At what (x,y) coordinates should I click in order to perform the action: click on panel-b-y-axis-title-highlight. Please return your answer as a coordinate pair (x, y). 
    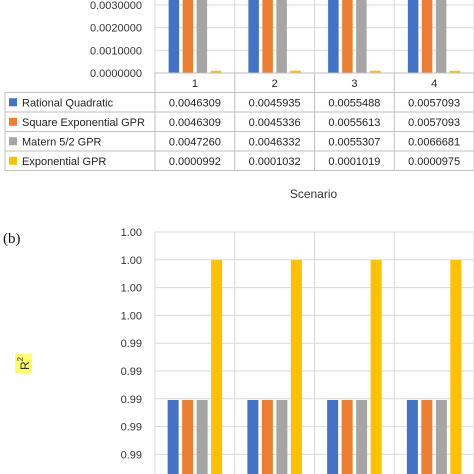
    Looking at the image, I should click on (23, 363).